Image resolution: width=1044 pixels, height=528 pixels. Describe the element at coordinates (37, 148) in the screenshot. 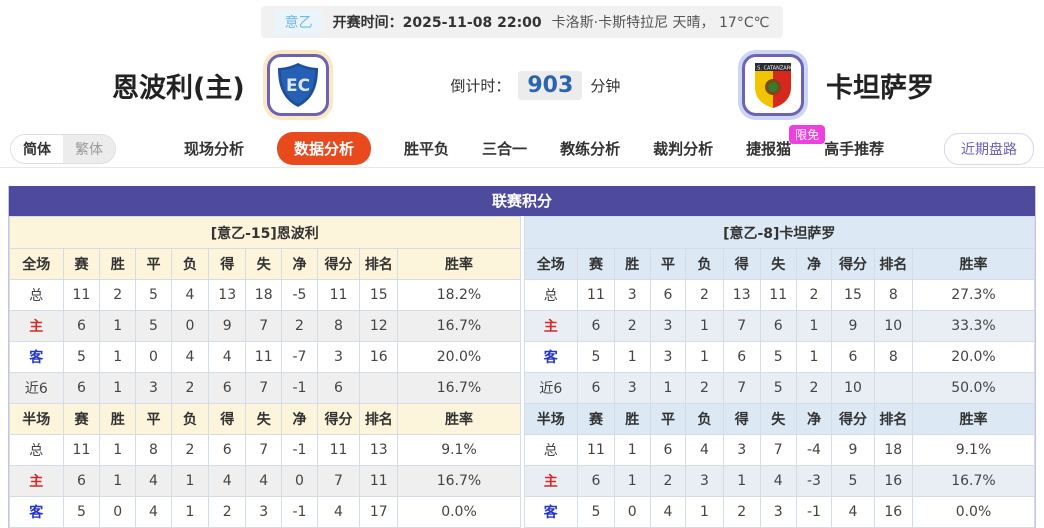

I see `lang-simplified: 简体` at that location.